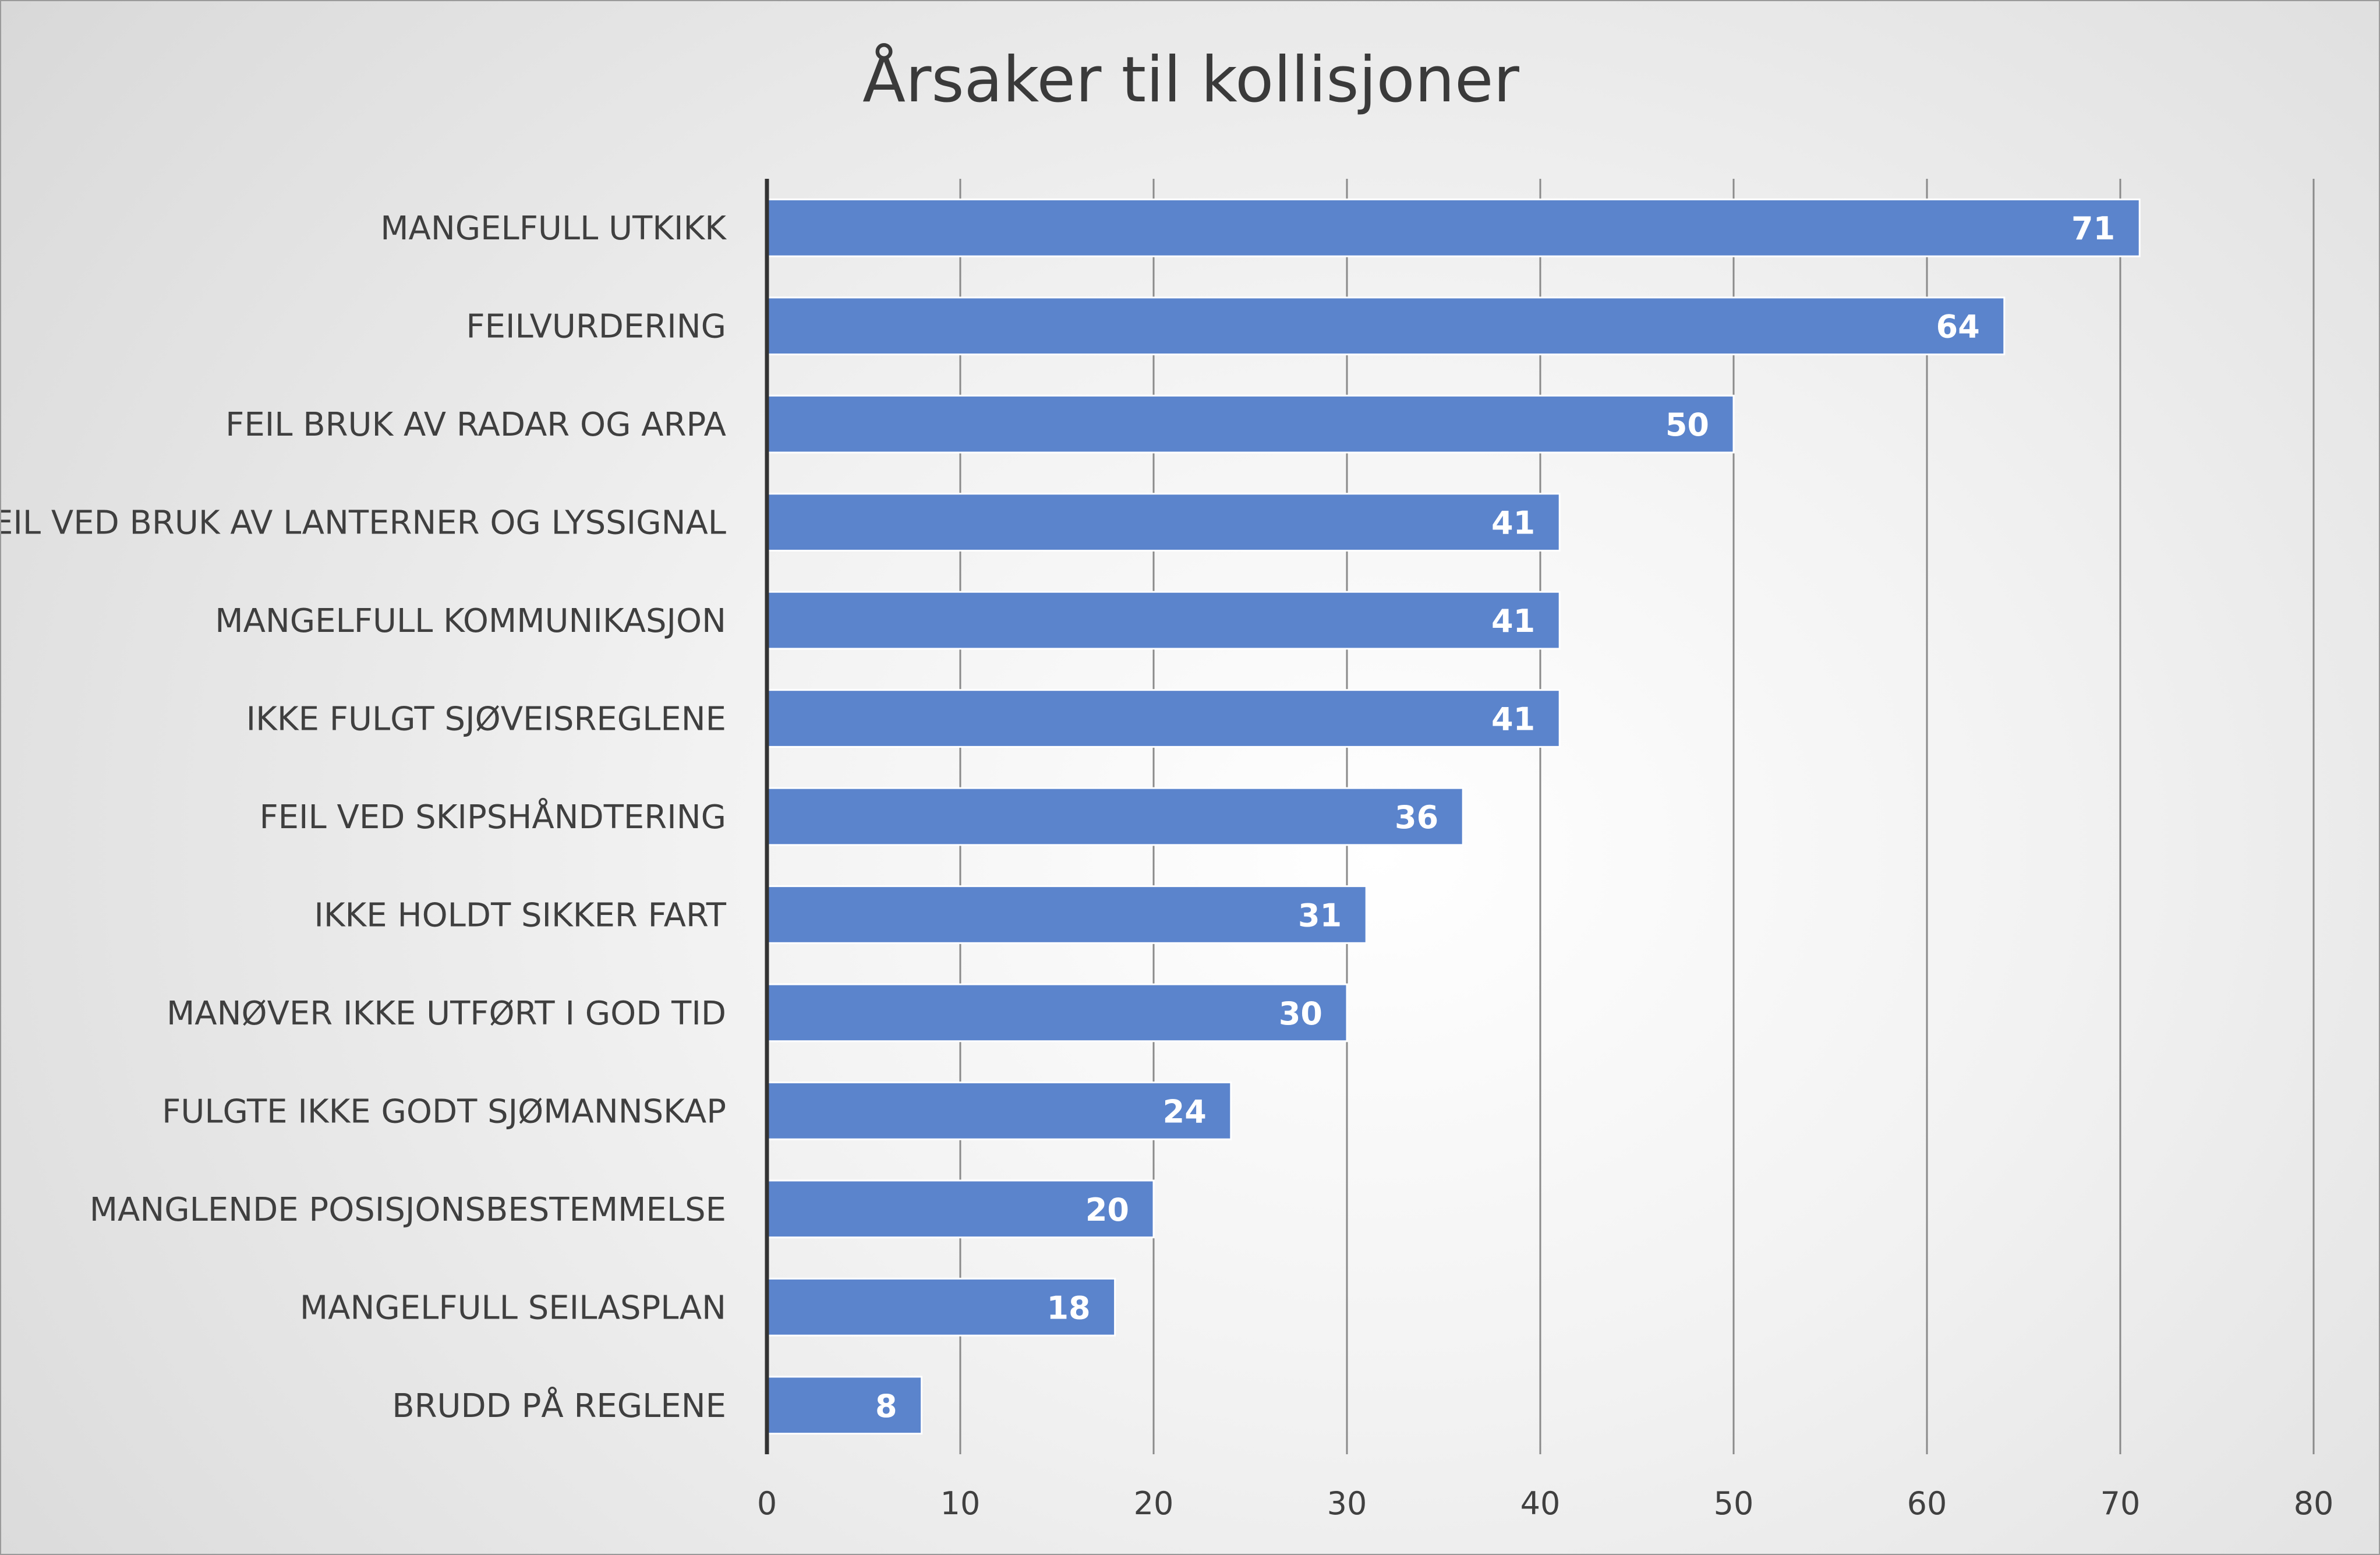  Describe the element at coordinates (1416, 817) in the screenshot. I see `data-label-7: 36` at that location.